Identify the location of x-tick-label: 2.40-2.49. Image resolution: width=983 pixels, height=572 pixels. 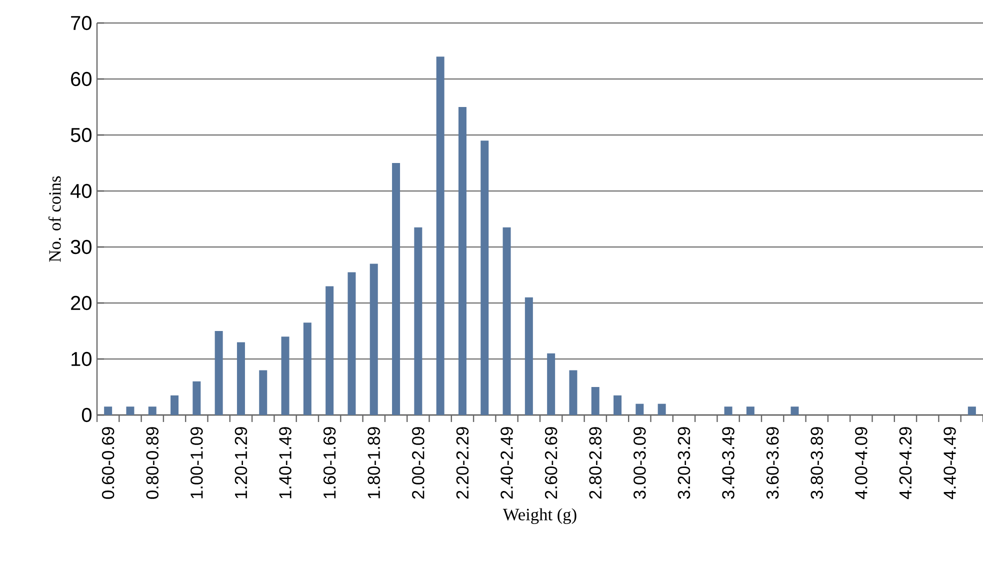
(506, 463).